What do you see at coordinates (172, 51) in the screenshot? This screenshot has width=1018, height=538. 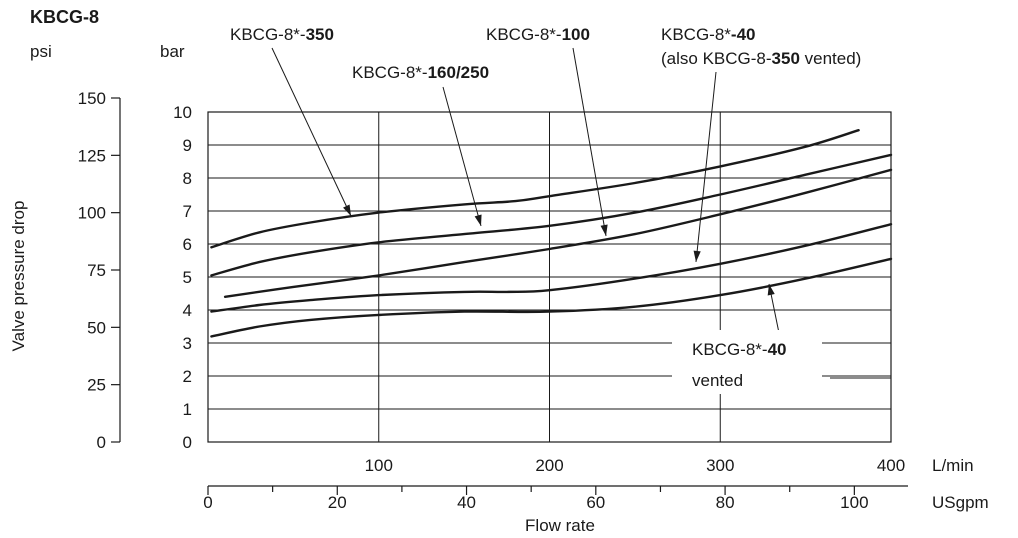 I see `bar-unit-label: bar` at bounding box center [172, 51].